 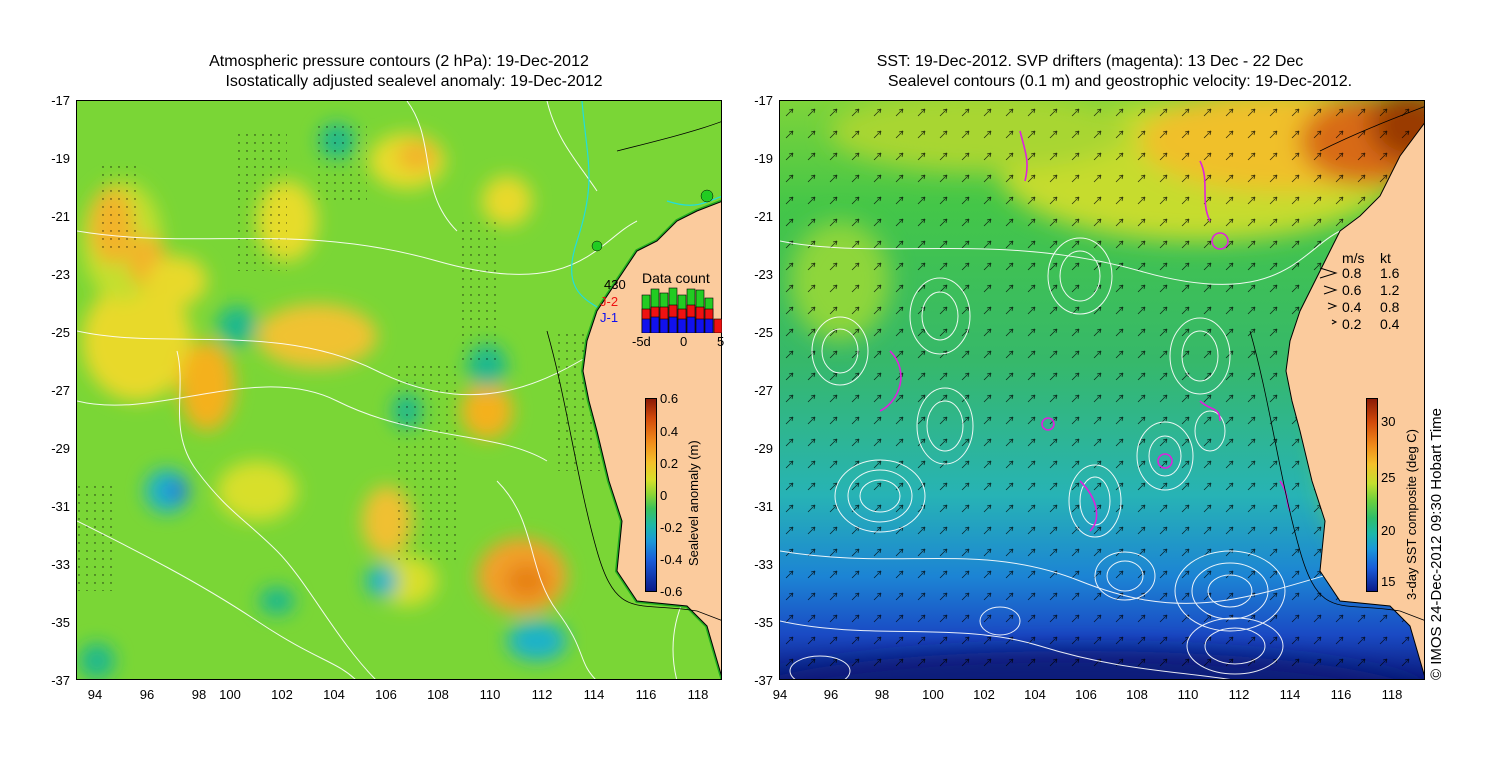 What do you see at coordinates (671, 527) in the screenshot?
I see `sealevel-colorbar-tick: -0.2` at bounding box center [671, 527].